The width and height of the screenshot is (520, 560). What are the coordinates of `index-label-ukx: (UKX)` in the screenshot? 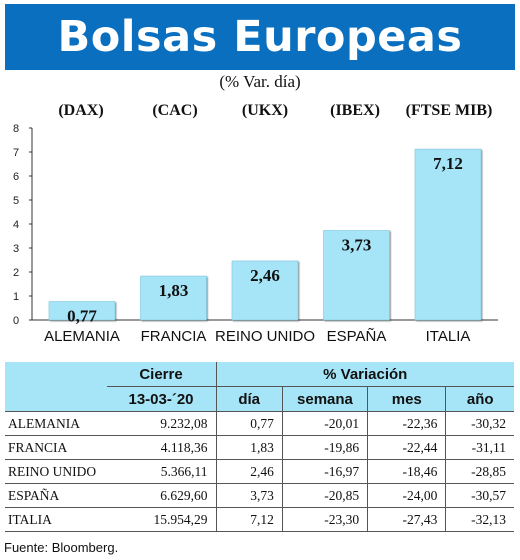 It's located at (265, 110).